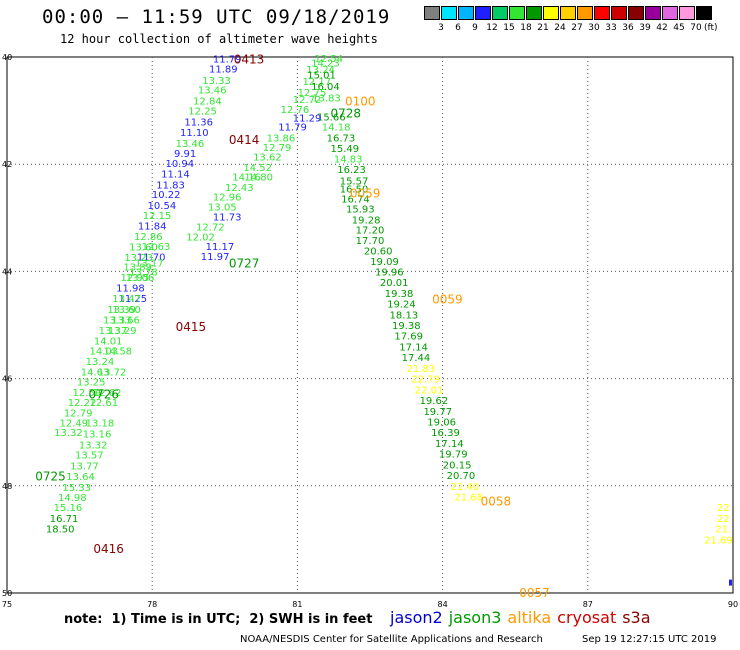  What do you see at coordinates (108, 342) in the screenshot?
I see `wave-height-value: 14.01` at bounding box center [108, 342].